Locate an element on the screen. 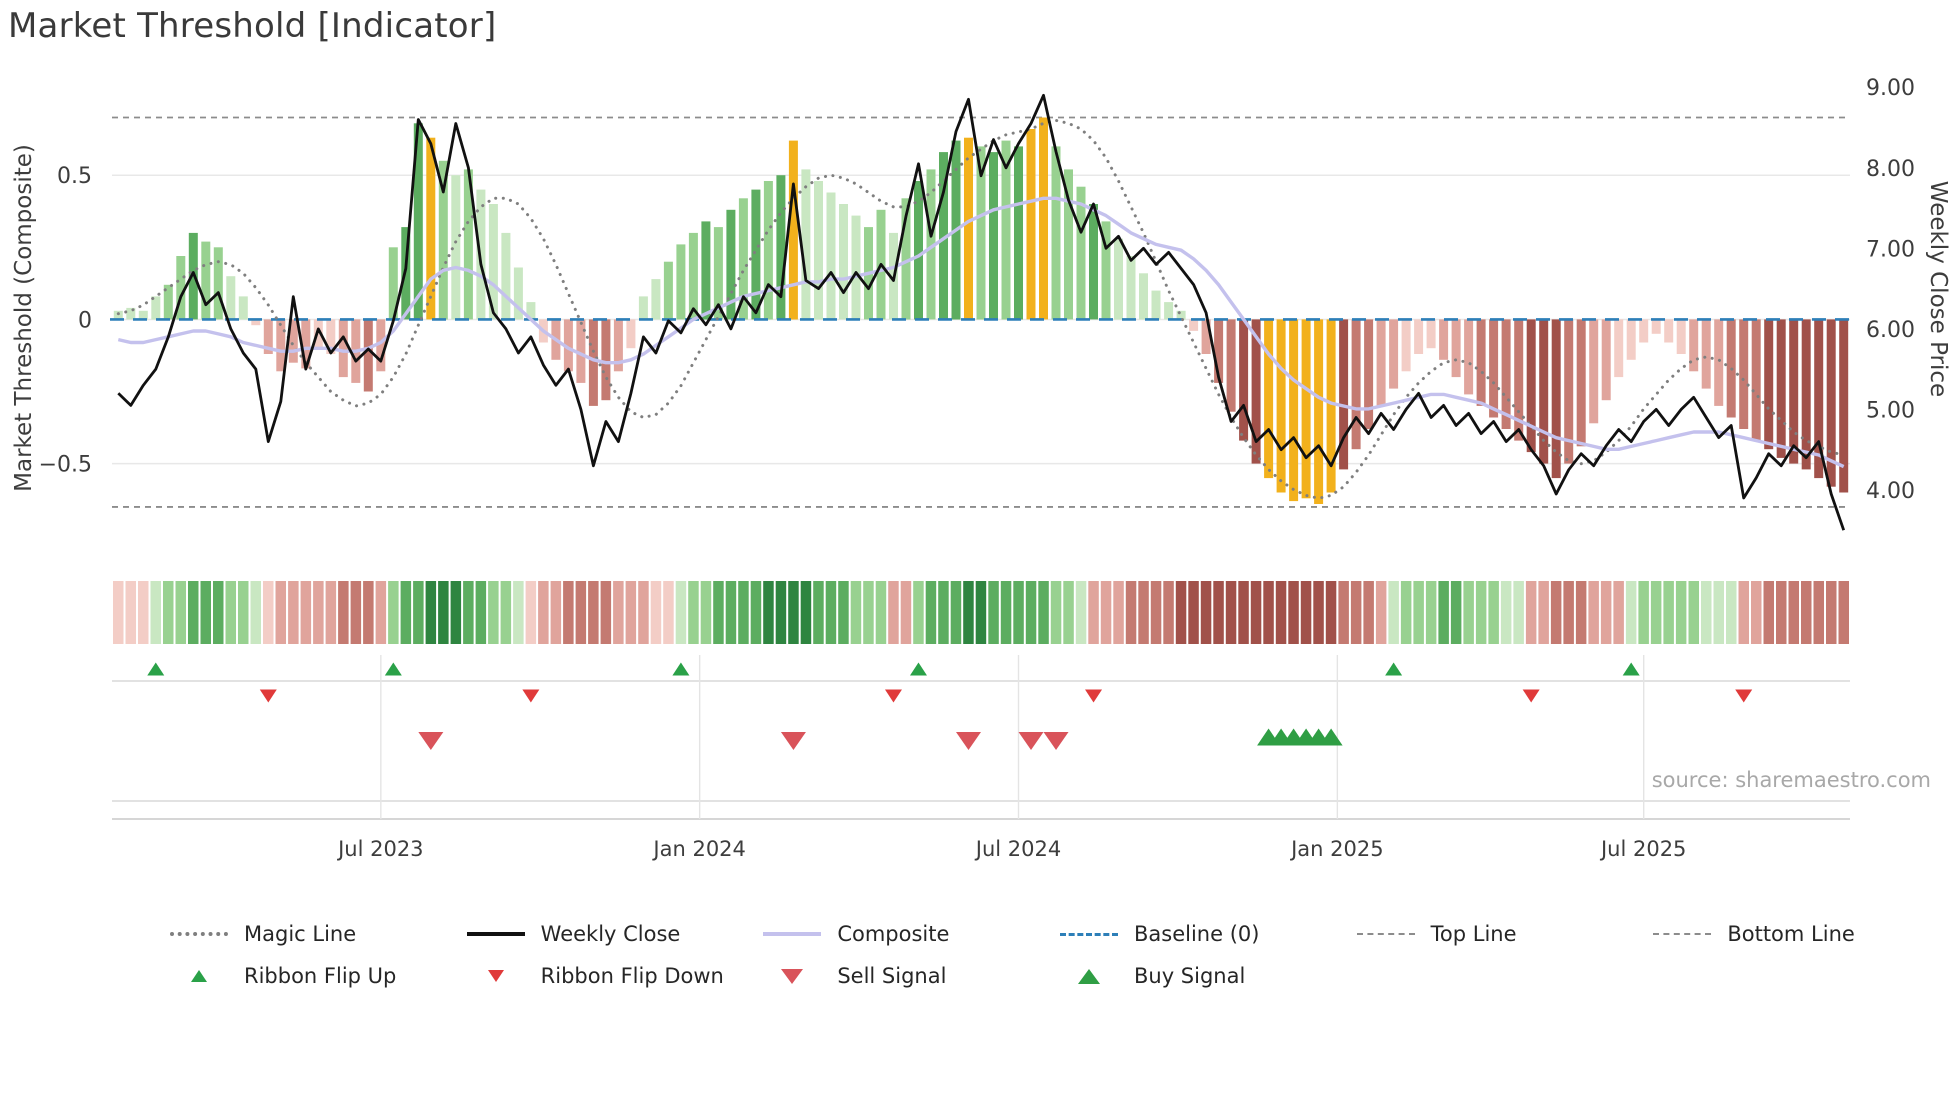 The width and height of the screenshot is (1960, 1102). triangle-down-icon is located at coordinates (792, 976).